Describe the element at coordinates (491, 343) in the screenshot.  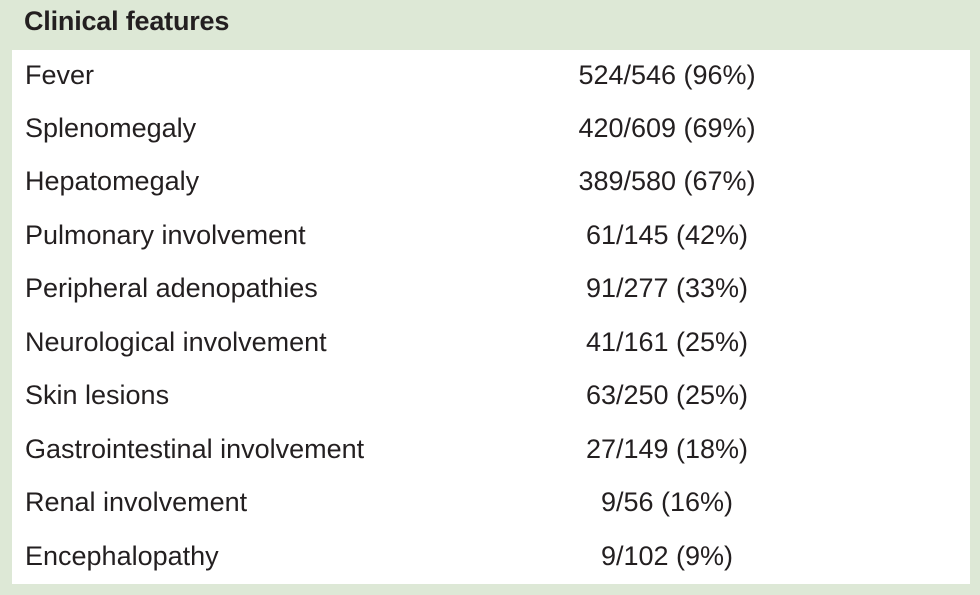
I see `table-row: Neurological involvement 41/161 (25%)` at that location.